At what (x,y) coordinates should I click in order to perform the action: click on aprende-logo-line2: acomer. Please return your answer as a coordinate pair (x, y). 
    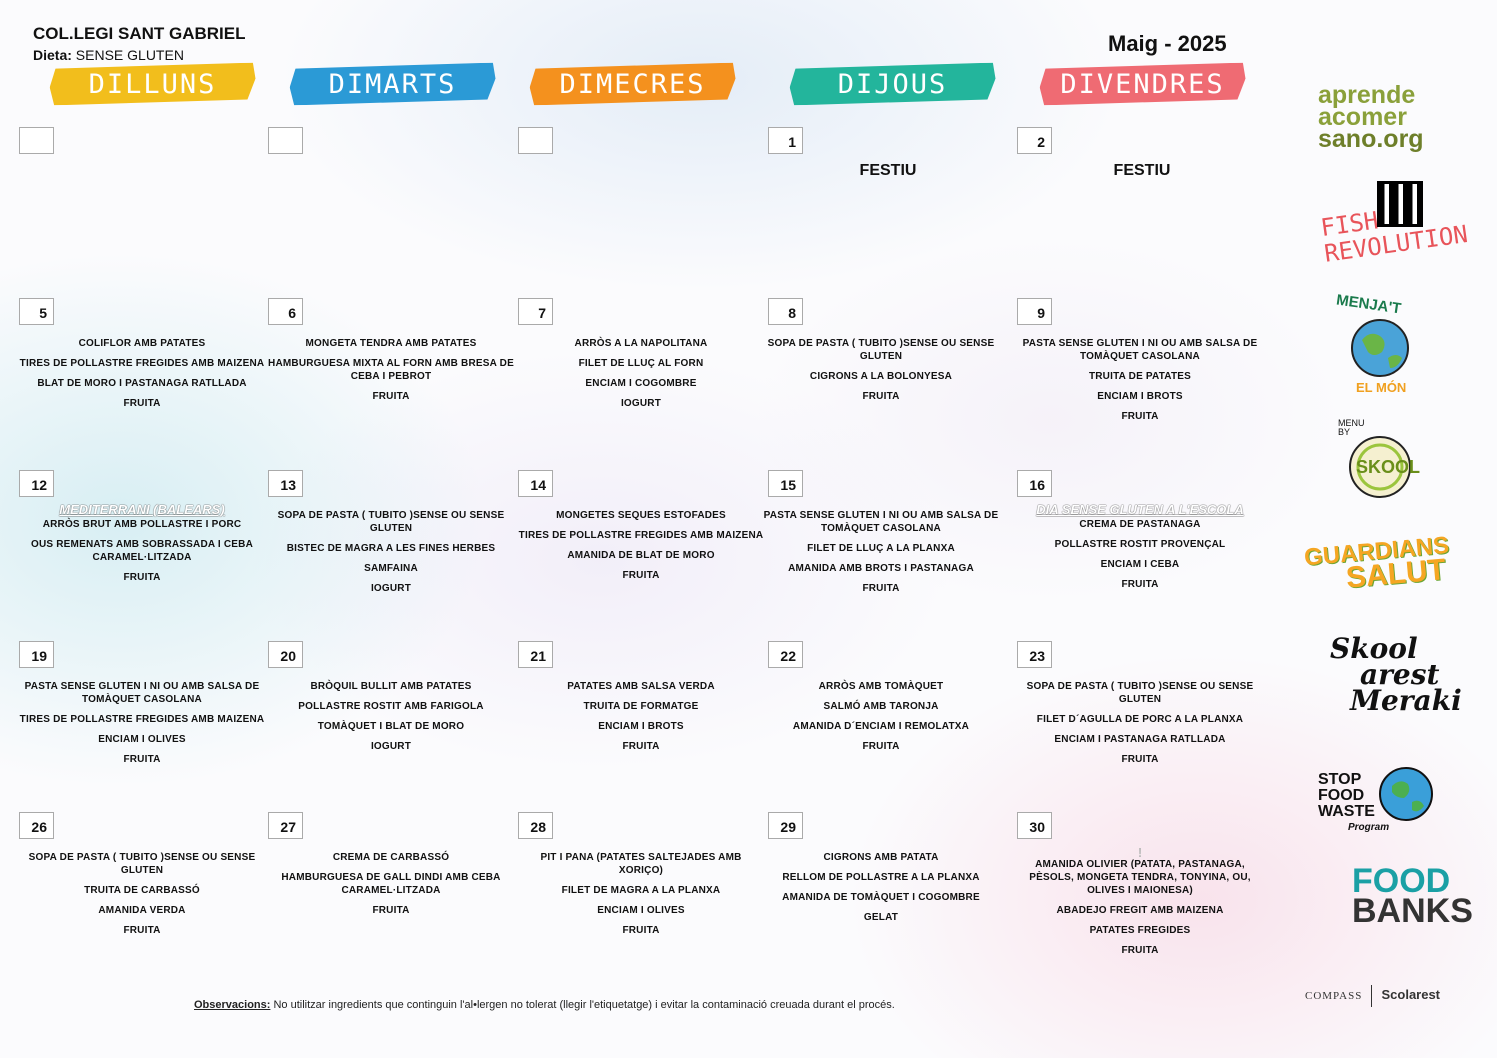
    Looking at the image, I should click on (1362, 117).